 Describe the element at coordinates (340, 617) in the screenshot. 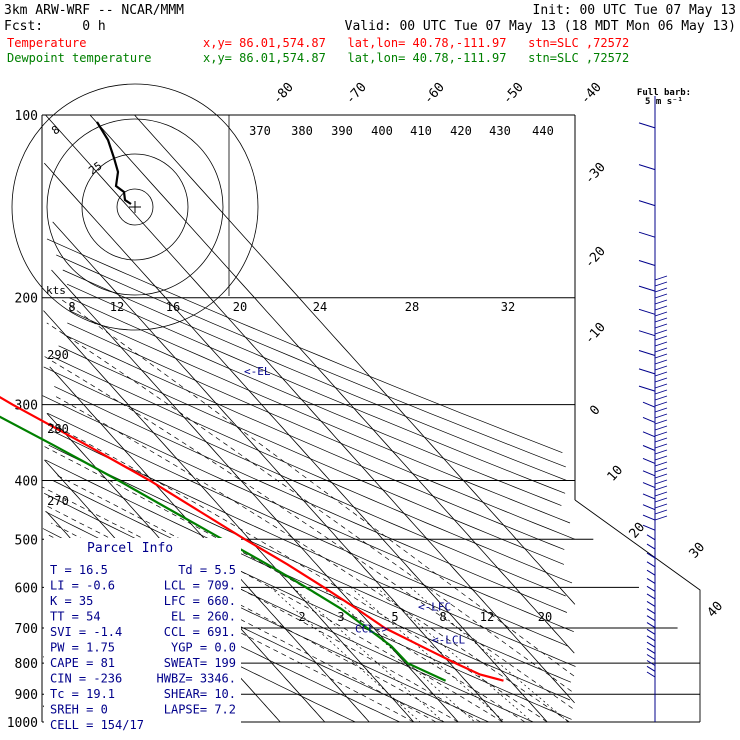

I see `mixing-ratio-tick-label: 3` at that location.